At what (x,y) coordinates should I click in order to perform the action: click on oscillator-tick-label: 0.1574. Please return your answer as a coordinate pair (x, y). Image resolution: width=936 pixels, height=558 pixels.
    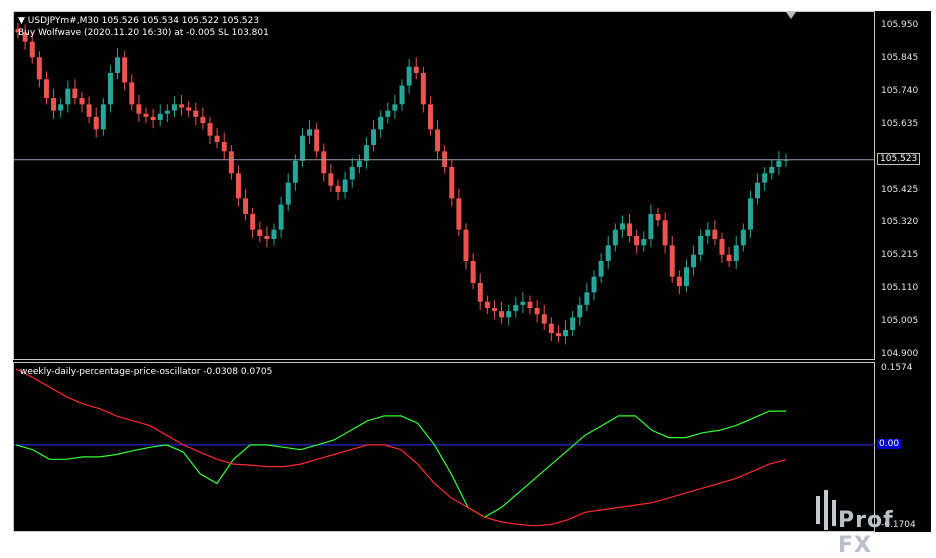
    Looking at the image, I should click on (897, 368).